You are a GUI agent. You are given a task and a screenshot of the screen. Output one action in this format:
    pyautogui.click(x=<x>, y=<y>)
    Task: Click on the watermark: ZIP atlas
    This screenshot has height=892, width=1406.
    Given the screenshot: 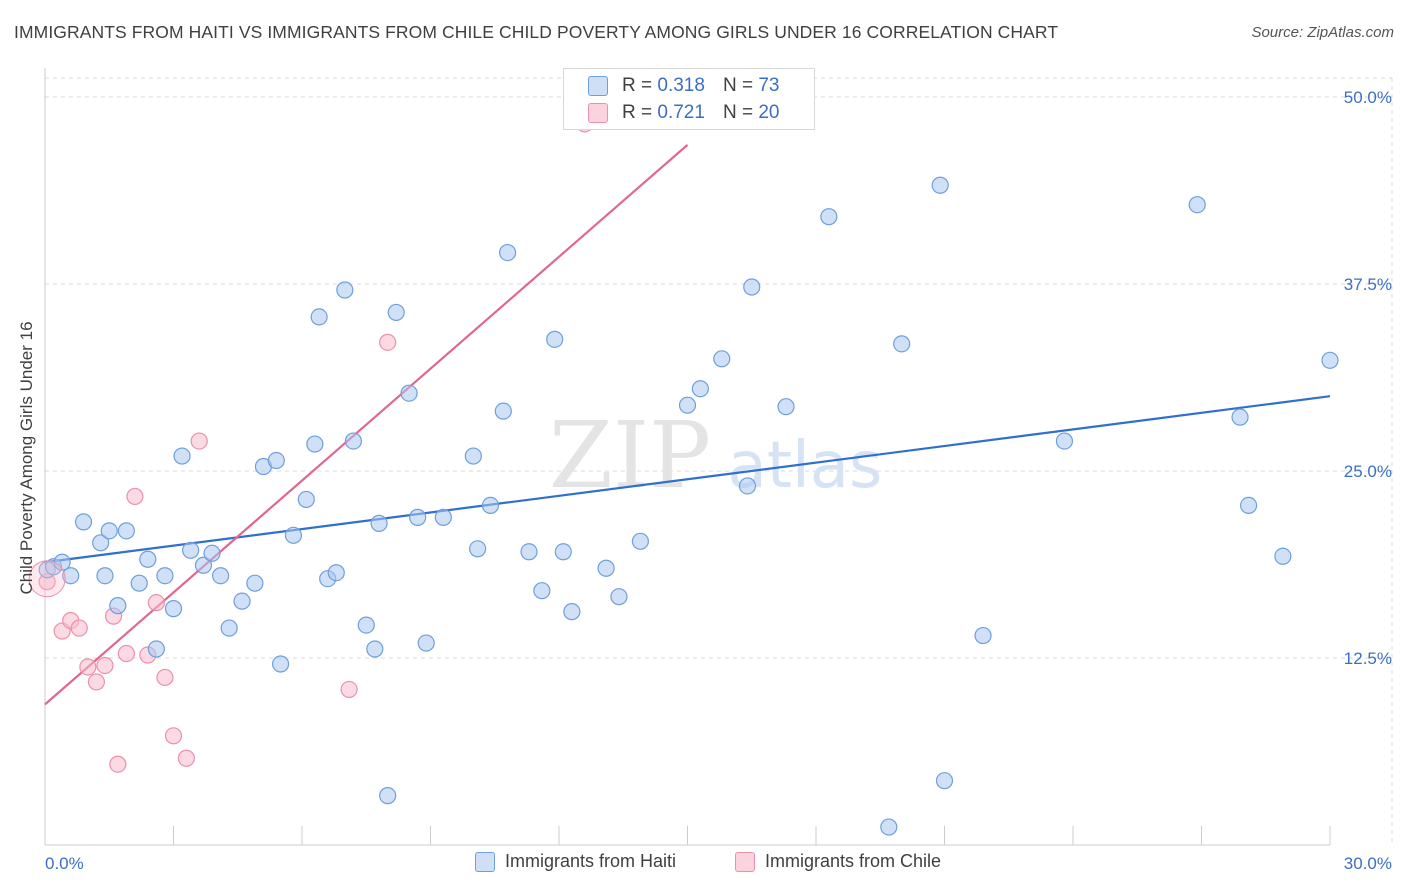 What is the action you would take?
    pyautogui.click(x=715, y=455)
    